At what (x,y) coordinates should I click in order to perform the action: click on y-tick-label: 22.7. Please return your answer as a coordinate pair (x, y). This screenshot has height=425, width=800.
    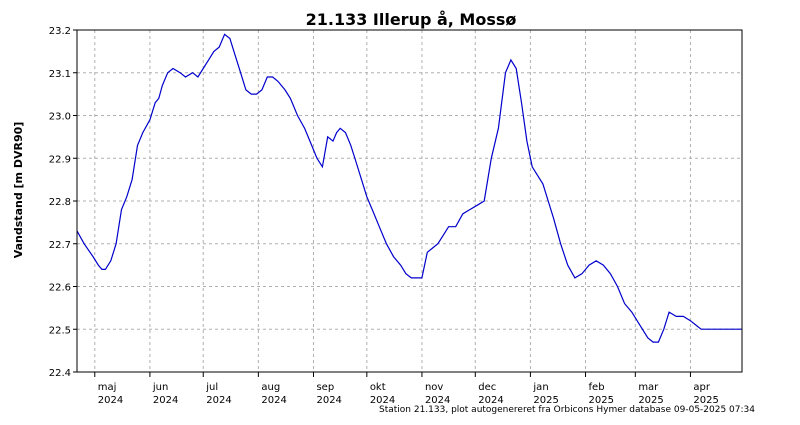
    Looking at the image, I should click on (60, 245).